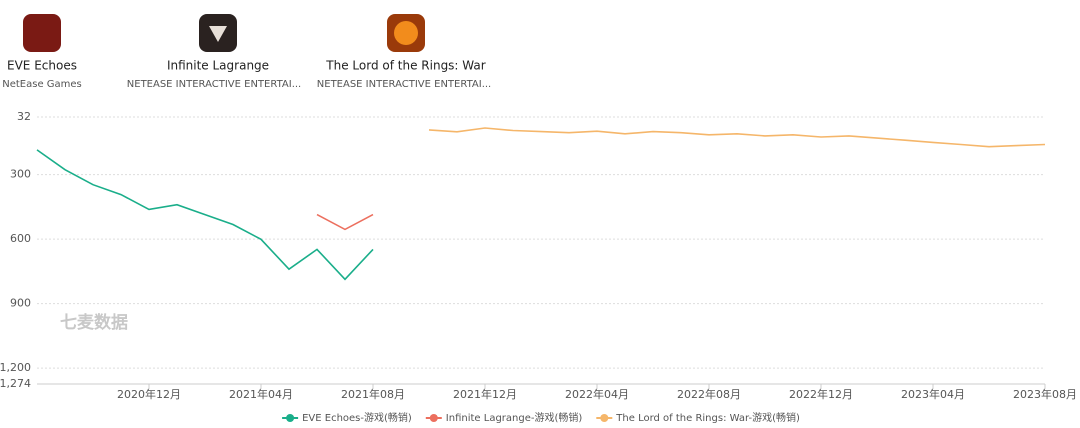 This screenshot has width=1080, height=428. I want to click on y-tick-label: 300, so click(20, 174).